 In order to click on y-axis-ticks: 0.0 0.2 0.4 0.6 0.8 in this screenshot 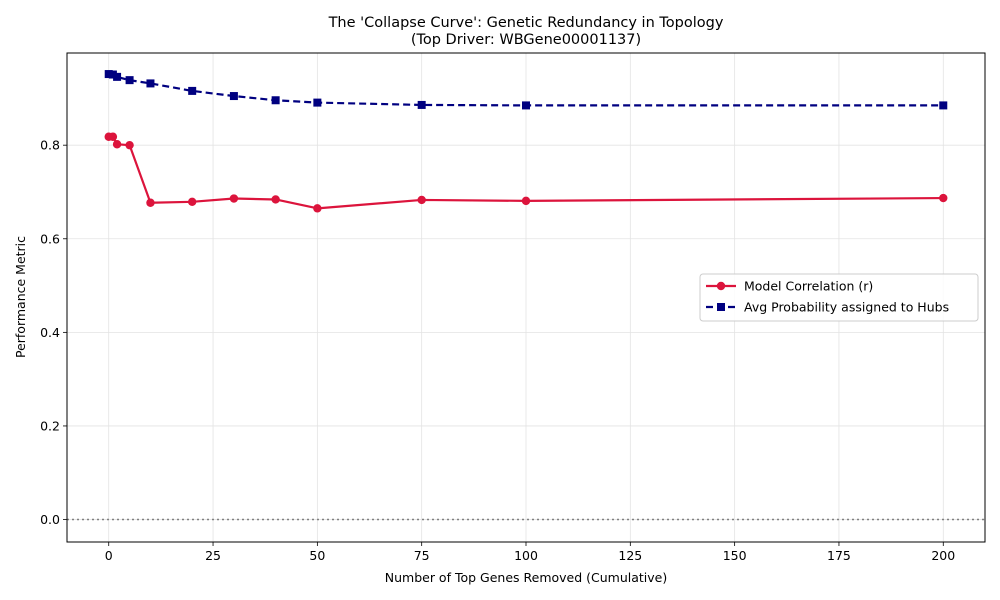, I will do `click(53, 332)`.